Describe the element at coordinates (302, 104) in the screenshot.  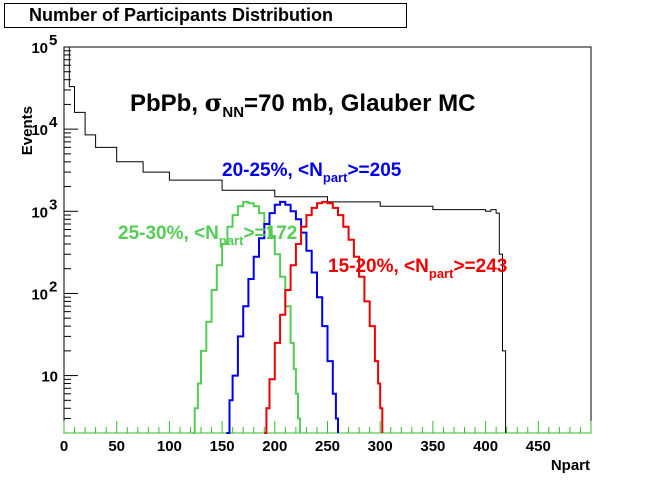
I see `chart-header-annotation: PbPb, σNN=70 mb, Glauber MC` at that location.